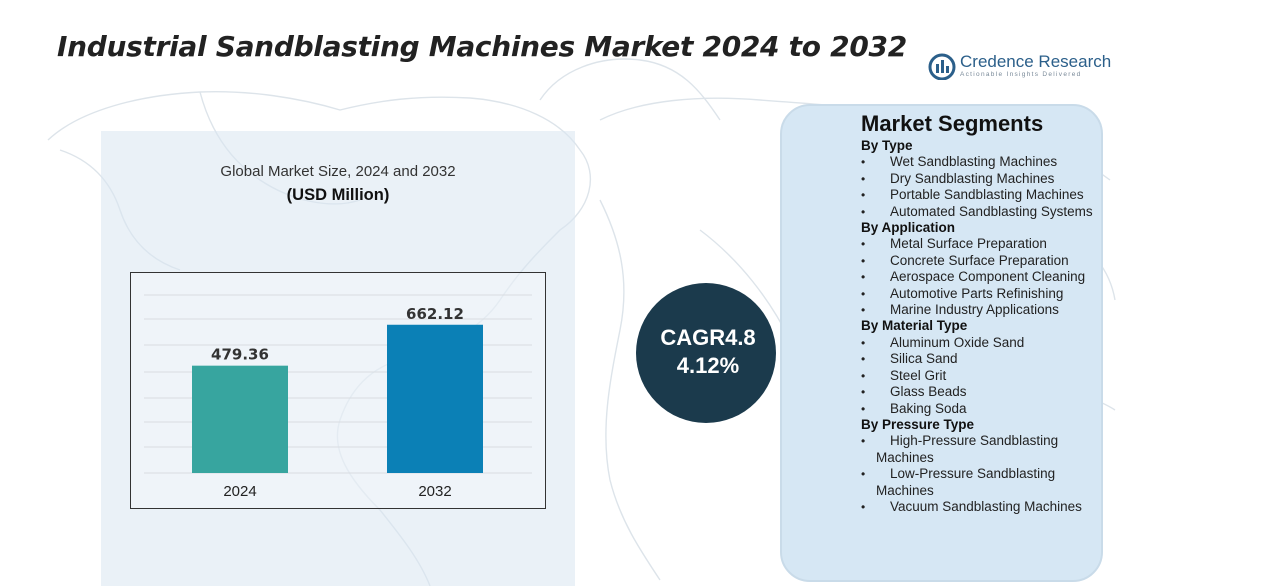 The image size is (1277, 586). Describe the element at coordinates (979, 359) in the screenshot. I see `segment-item: • Silica Sand` at that location.